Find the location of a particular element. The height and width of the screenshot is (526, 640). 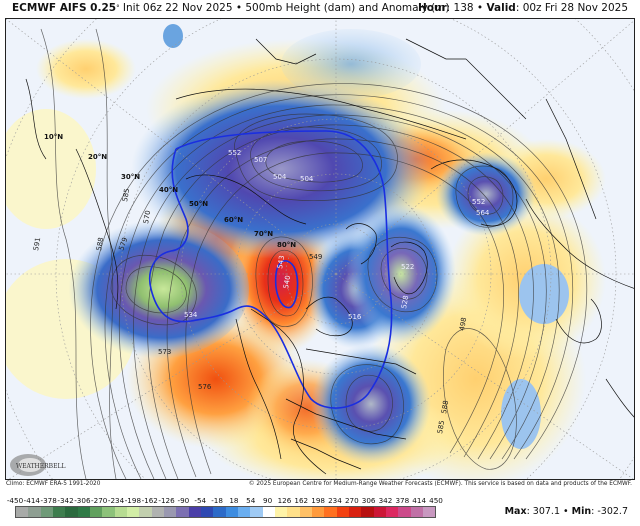

logo-text: WEATHERBELL is located at coordinates (40, 466).